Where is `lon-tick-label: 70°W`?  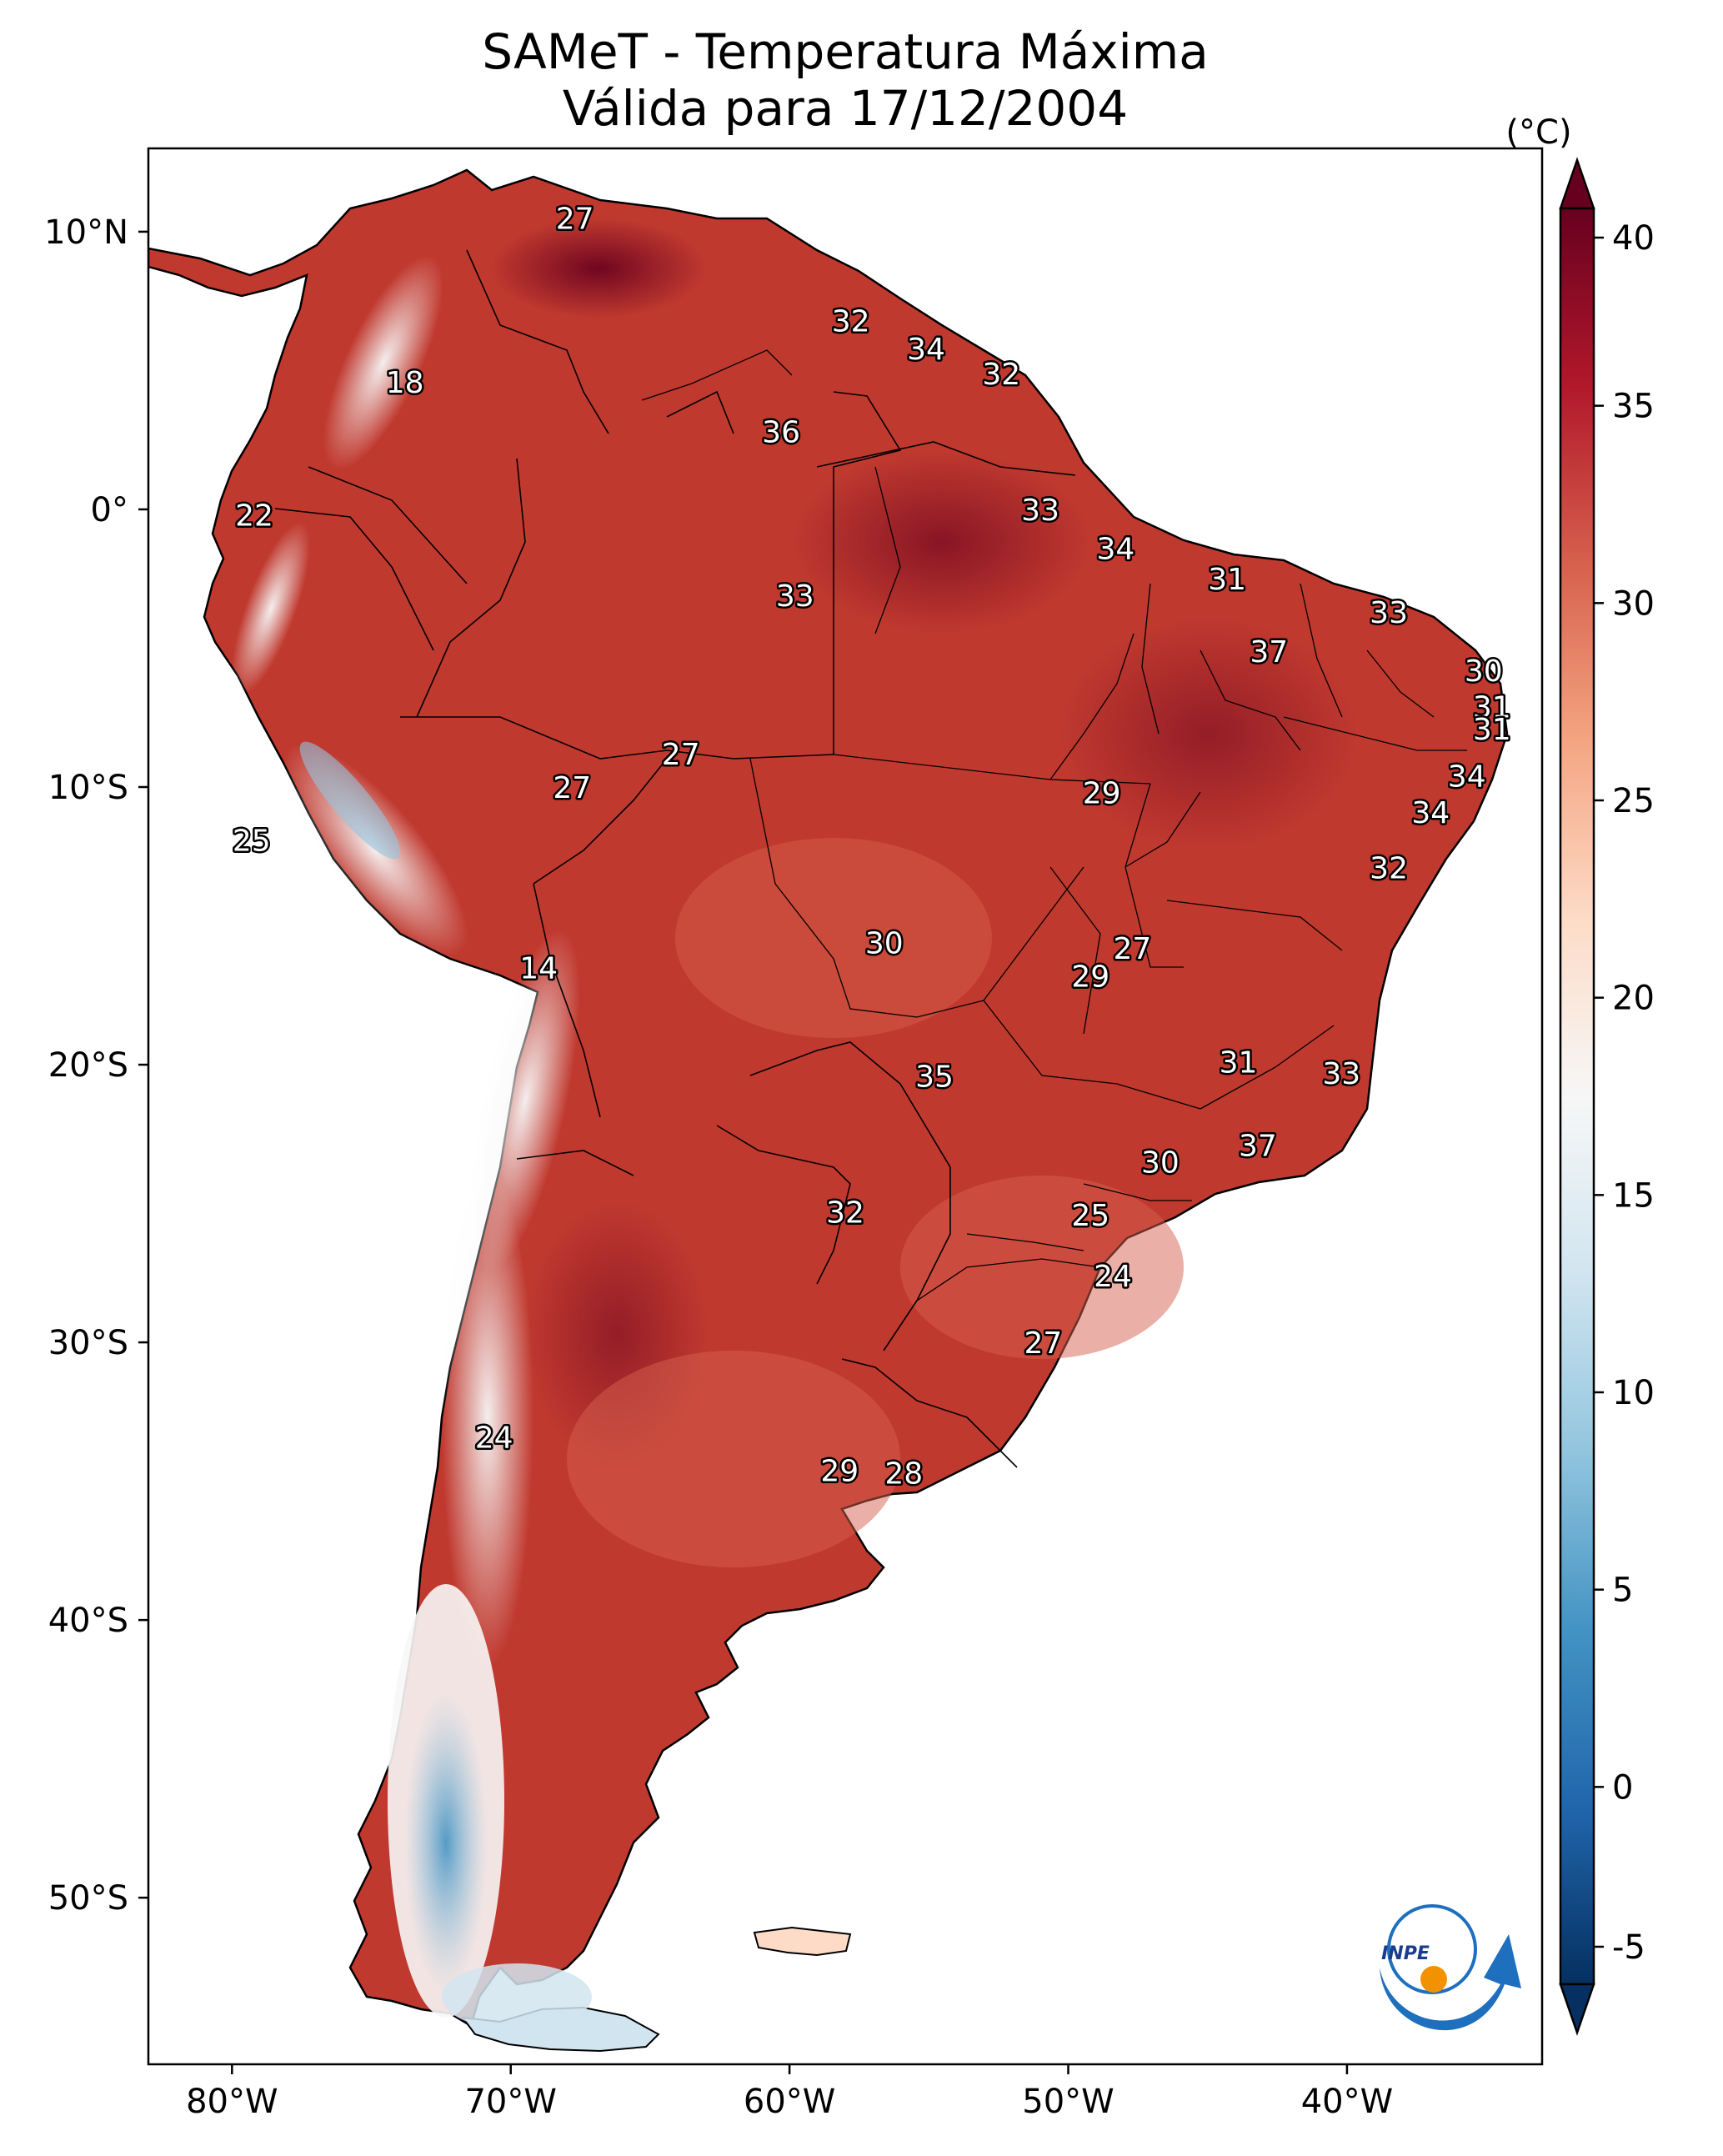
lon-tick-label: 70°W is located at coordinates (510, 2102).